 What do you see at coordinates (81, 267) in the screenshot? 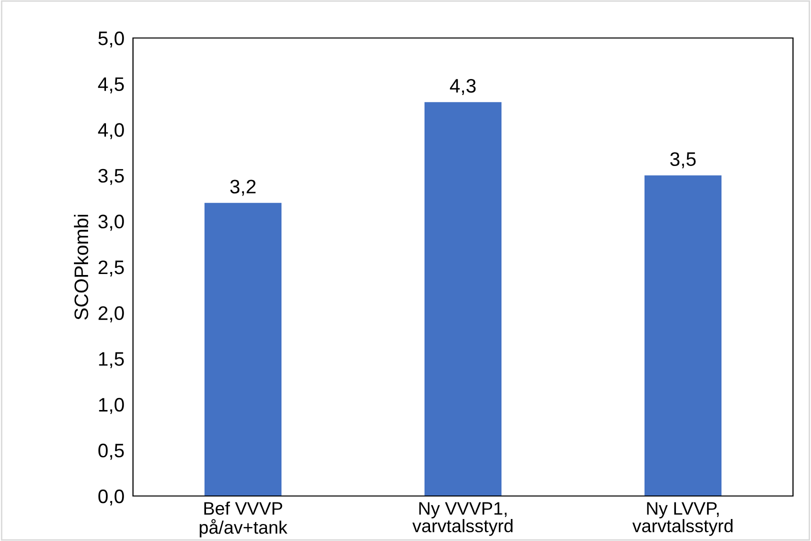
I see `y-axis-title: SCOPkombi` at bounding box center [81, 267].